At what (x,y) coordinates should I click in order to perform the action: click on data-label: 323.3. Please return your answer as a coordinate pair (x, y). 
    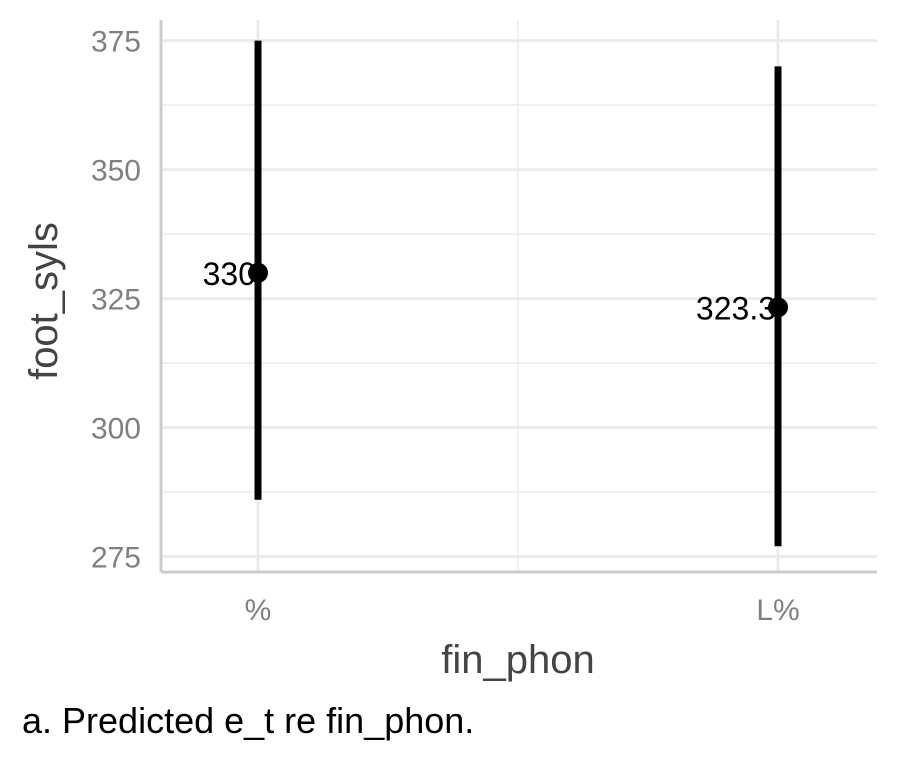
    Looking at the image, I should click on (736, 308).